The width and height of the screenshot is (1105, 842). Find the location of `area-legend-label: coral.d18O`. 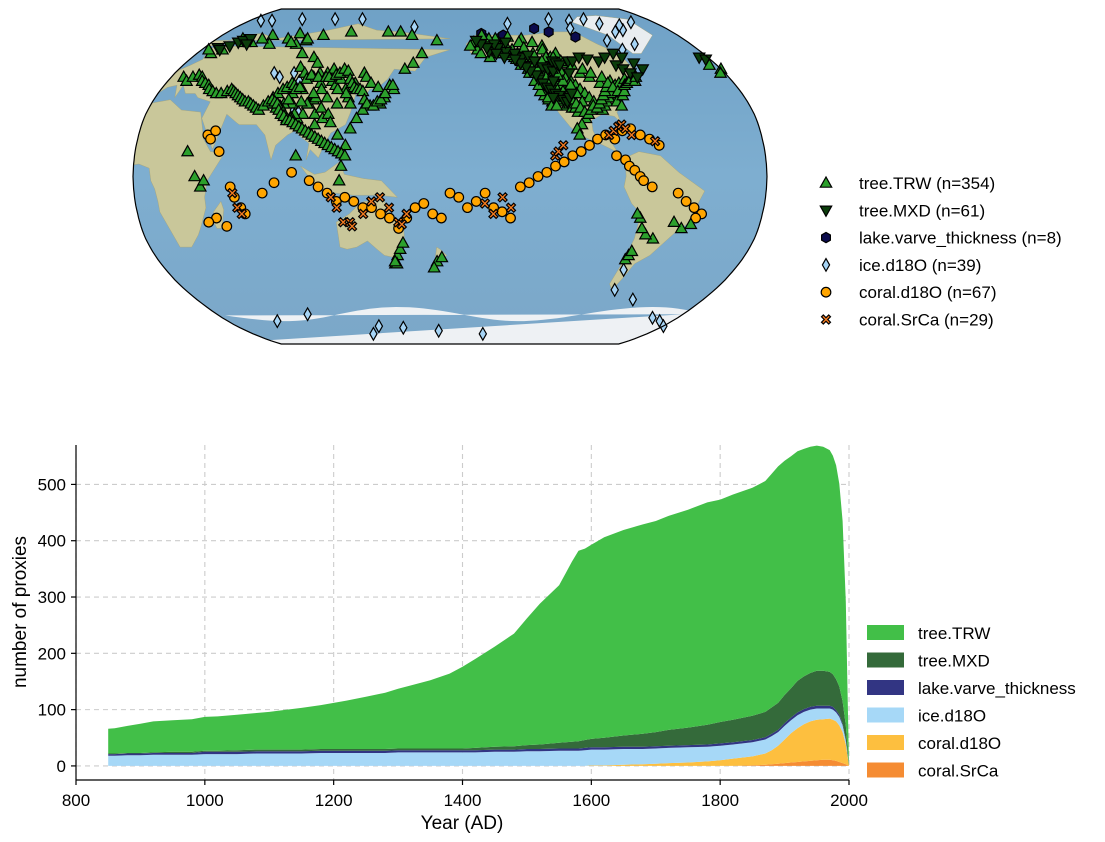

area-legend-label: coral.d18O is located at coordinates (959, 743).